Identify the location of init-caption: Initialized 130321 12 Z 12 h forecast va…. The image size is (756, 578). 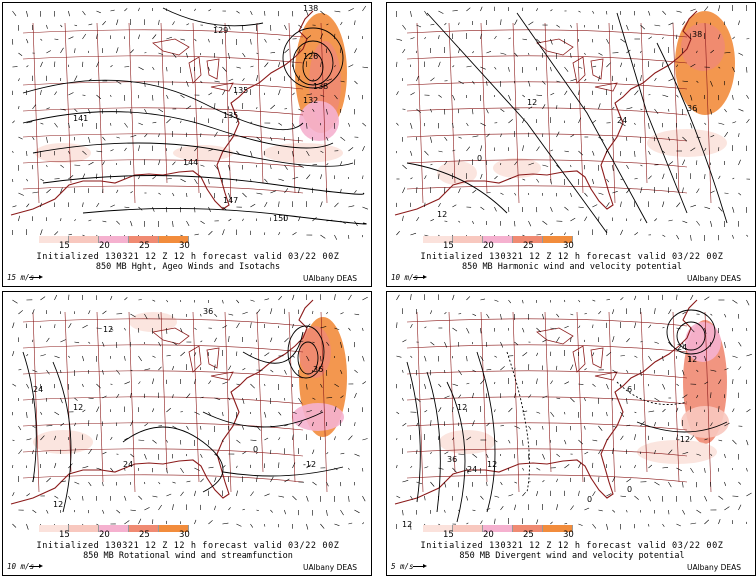
(188, 546).